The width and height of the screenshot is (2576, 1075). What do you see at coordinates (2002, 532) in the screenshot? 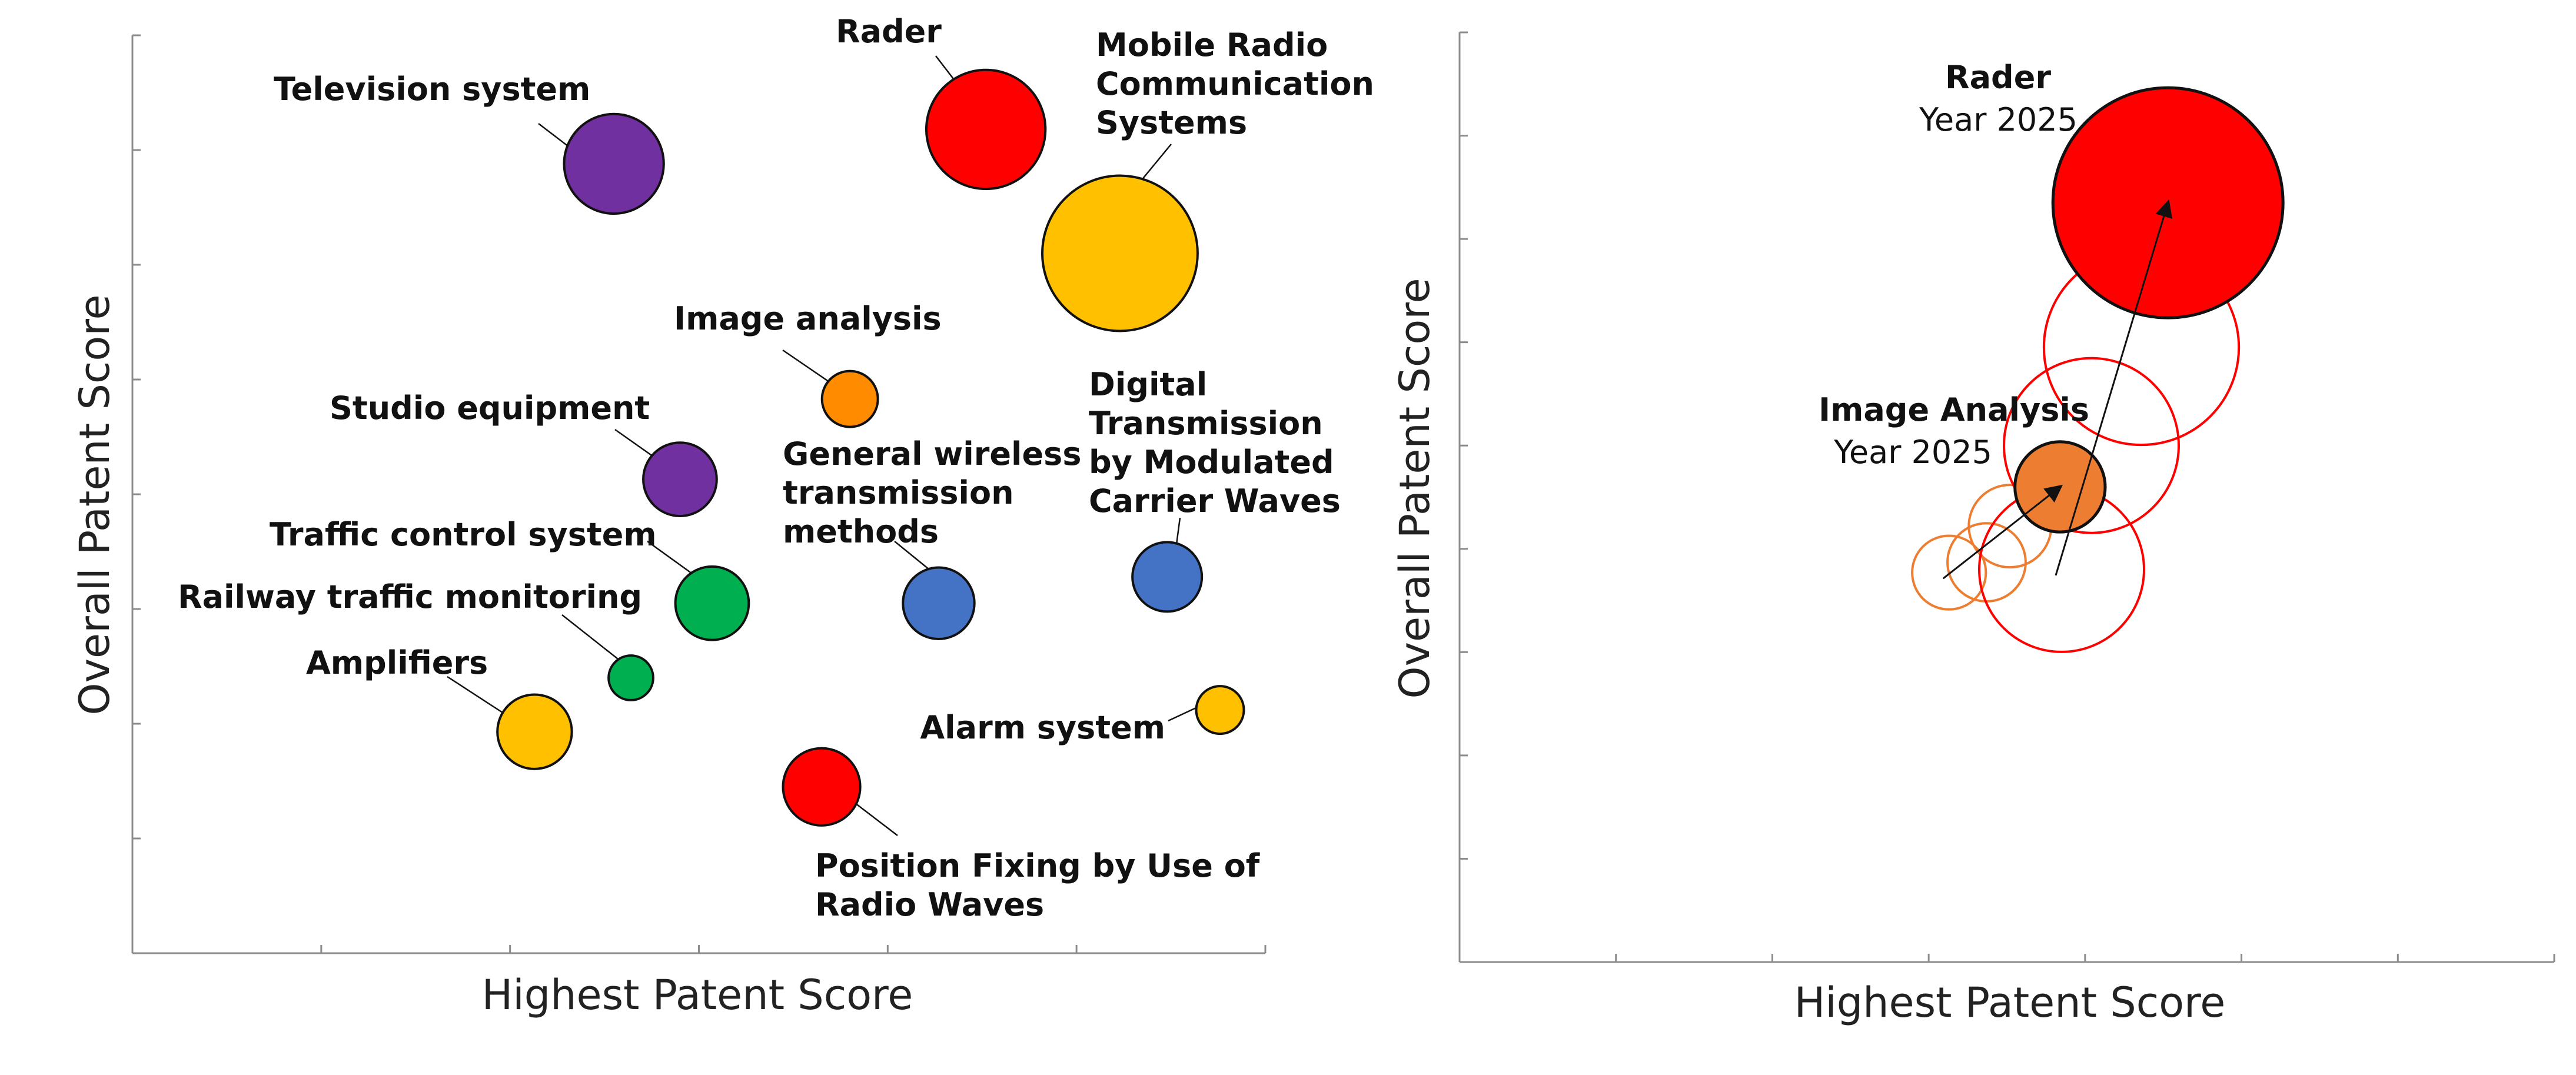
I see `trend-arrow-image-analysis` at bounding box center [2002, 532].